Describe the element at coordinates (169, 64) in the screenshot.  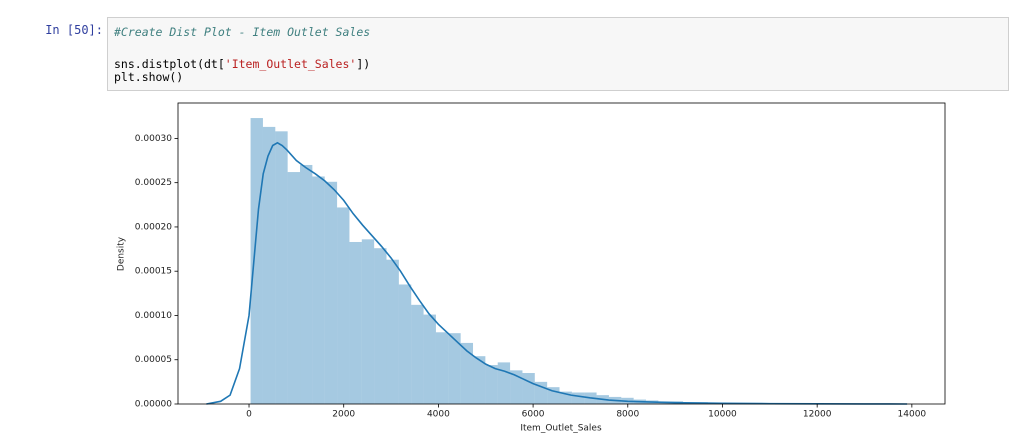
I see `code-token: sns.distplot(dt[` at that location.